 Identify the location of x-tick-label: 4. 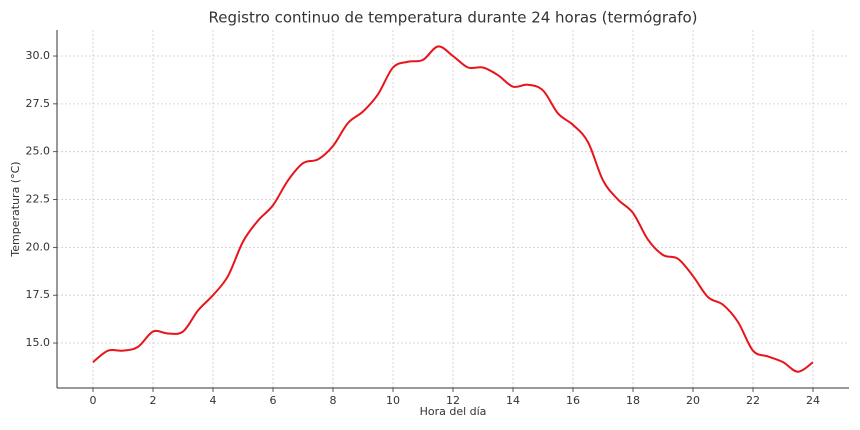
(213, 400).